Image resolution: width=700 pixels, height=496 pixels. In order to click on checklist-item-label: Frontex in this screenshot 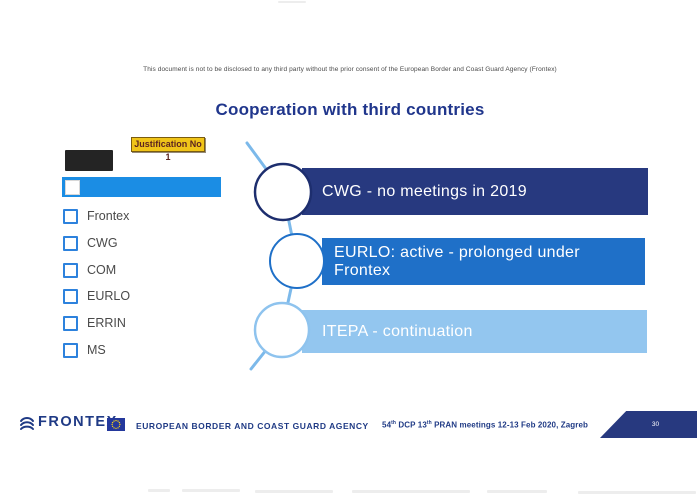, I will do `click(108, 216)`.